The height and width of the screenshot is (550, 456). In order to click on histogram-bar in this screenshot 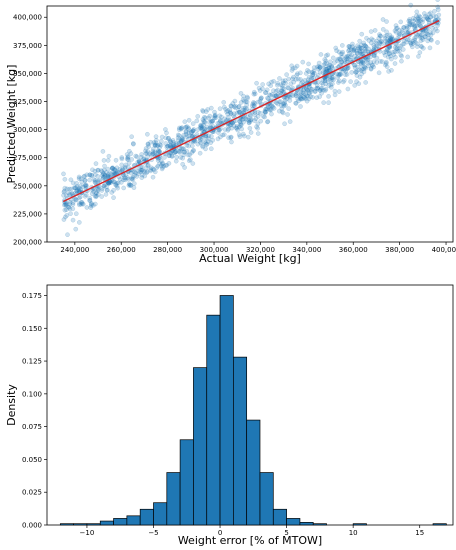, I will do `click(93, 524)`.